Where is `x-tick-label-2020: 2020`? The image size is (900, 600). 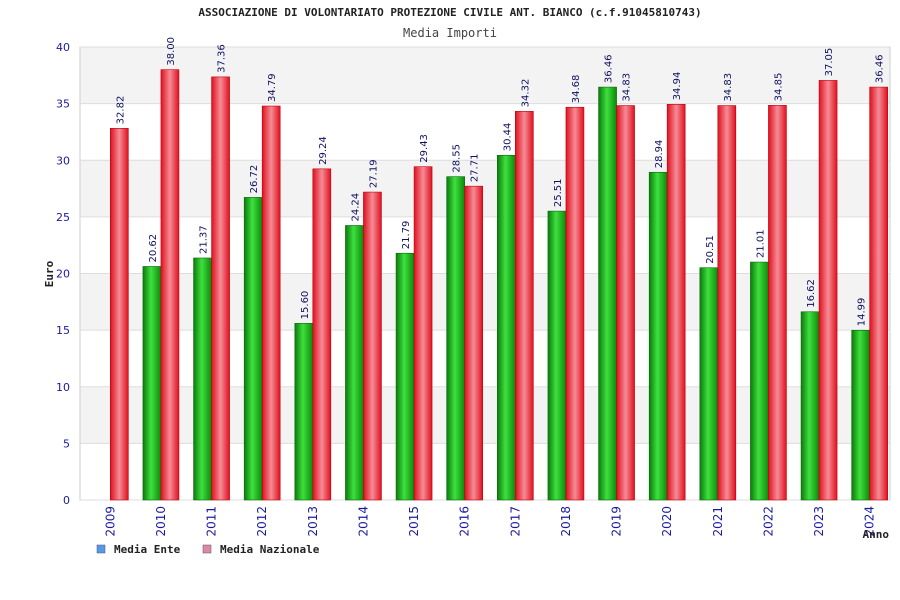
x-tick-label-2020: 2020 is located at coordinates (667, 521).